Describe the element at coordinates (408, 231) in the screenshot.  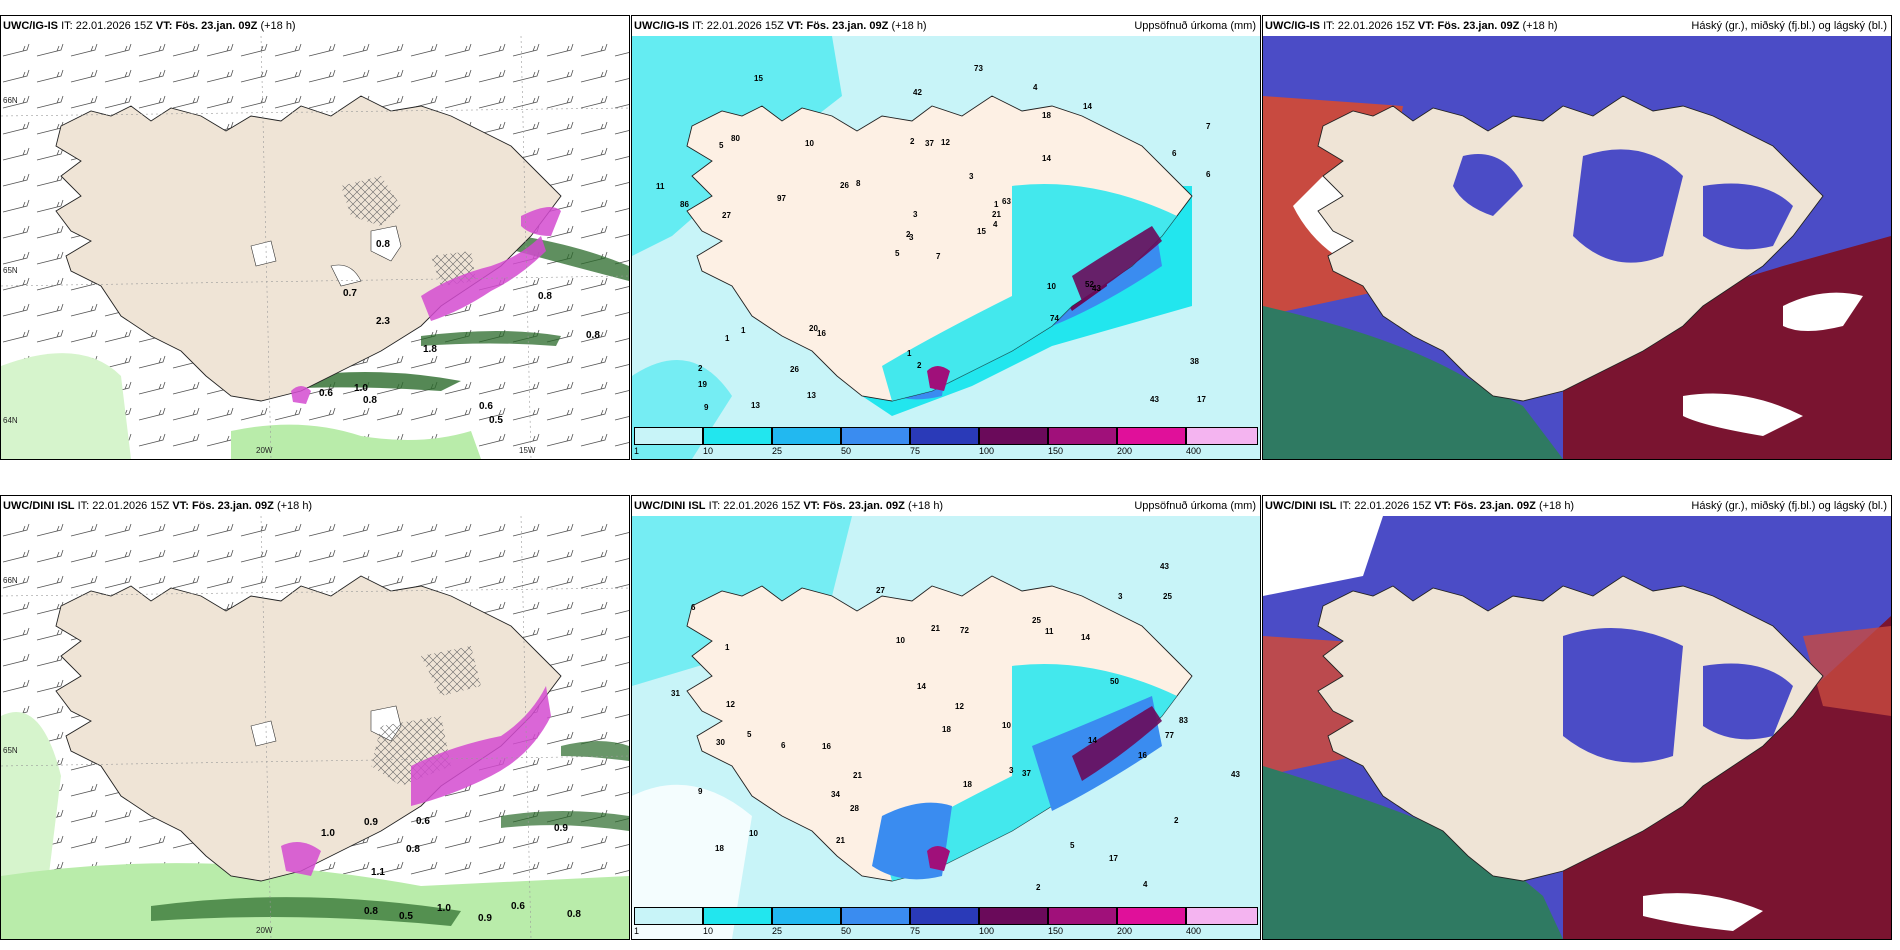
I see `snow-hatch` at that location.